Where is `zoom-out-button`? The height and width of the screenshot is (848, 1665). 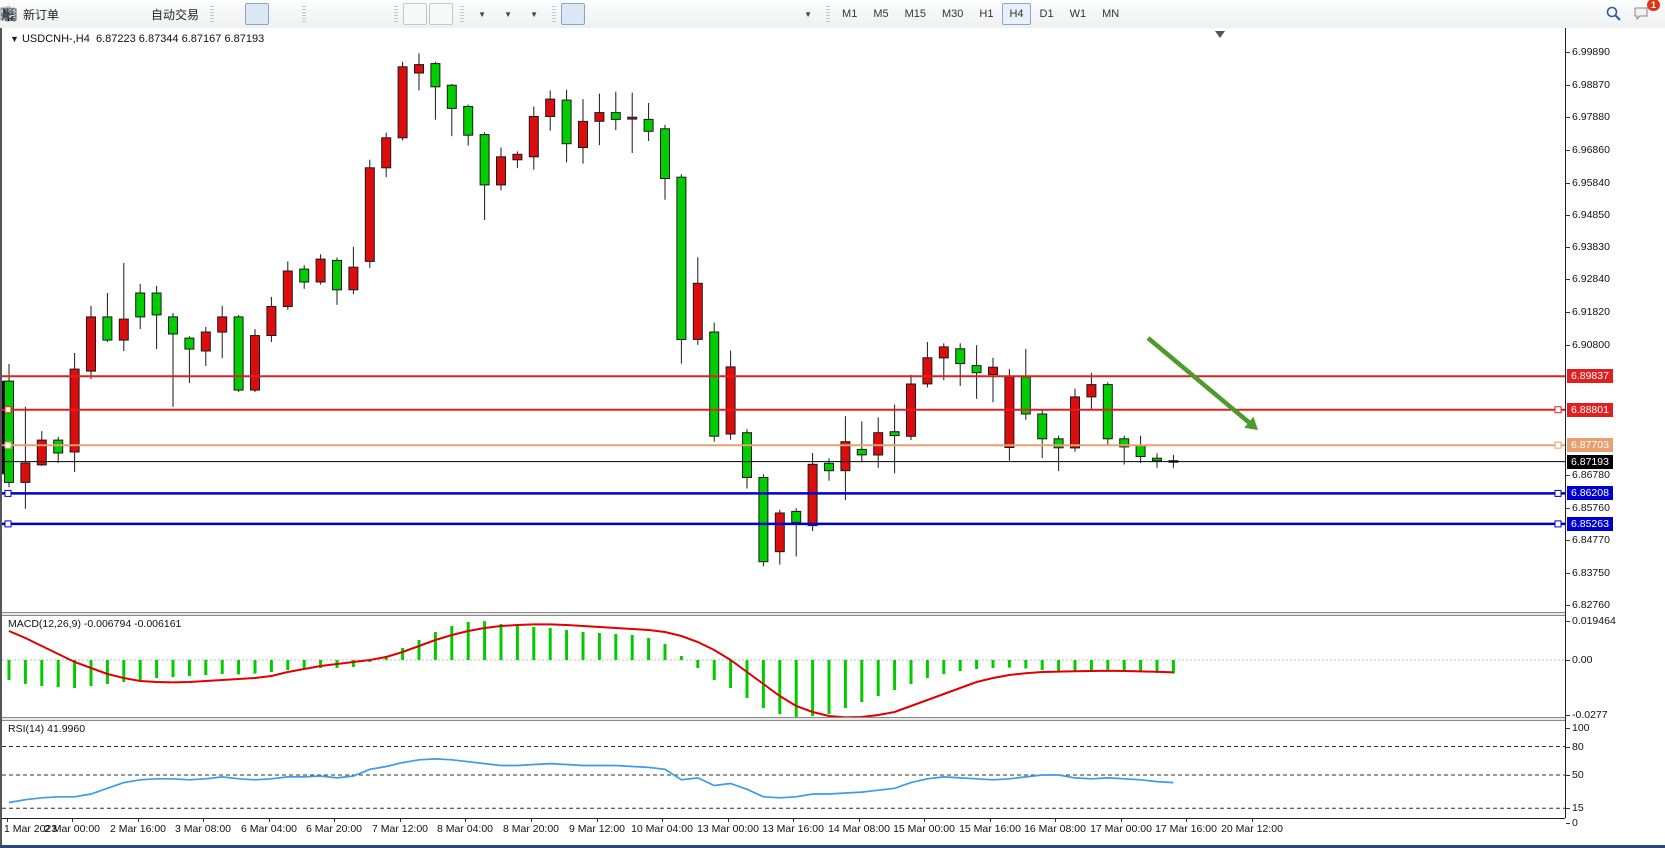 zoom-out-button is located at coordinates (181, 14).